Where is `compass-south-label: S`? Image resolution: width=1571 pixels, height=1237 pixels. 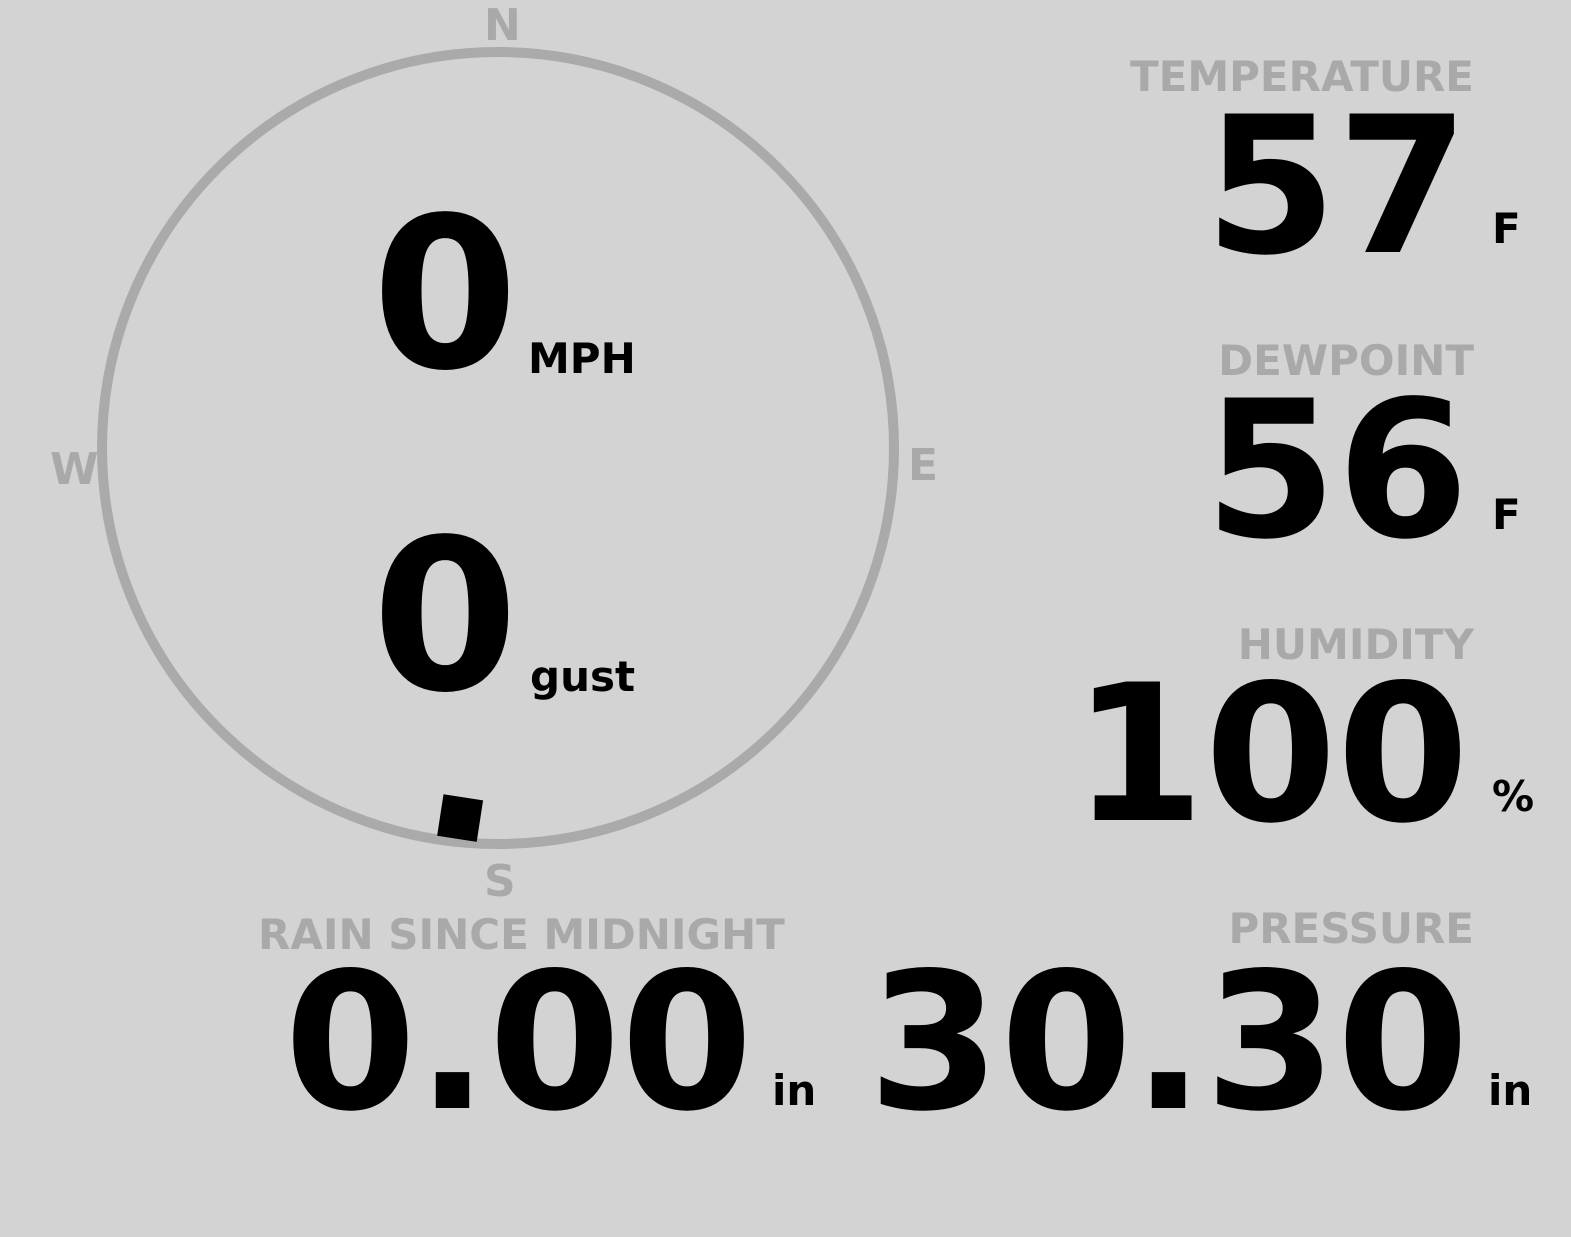 compass-south-label: S is located at coordinates (500, 881).